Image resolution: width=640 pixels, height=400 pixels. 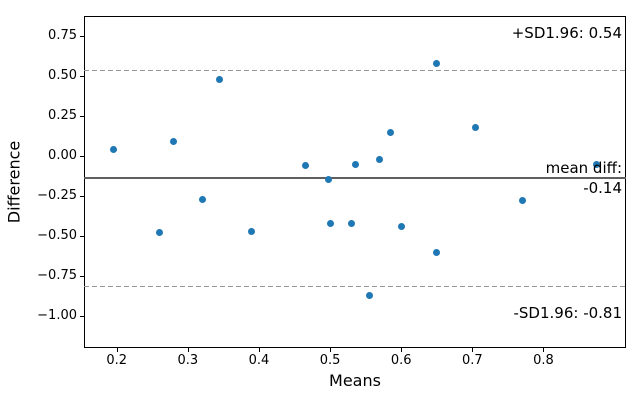 What do you see at coordinates (472, 360) in the screenshot?
I see `x-tick-label: 0.7` at bounding box center [472, 360].